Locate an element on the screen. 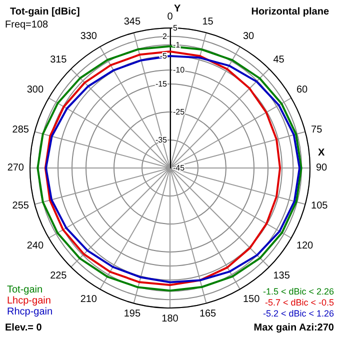 The width and height of the screenshot is (339, 339). spoke-label: 210 is located at coordinates (89, 299).